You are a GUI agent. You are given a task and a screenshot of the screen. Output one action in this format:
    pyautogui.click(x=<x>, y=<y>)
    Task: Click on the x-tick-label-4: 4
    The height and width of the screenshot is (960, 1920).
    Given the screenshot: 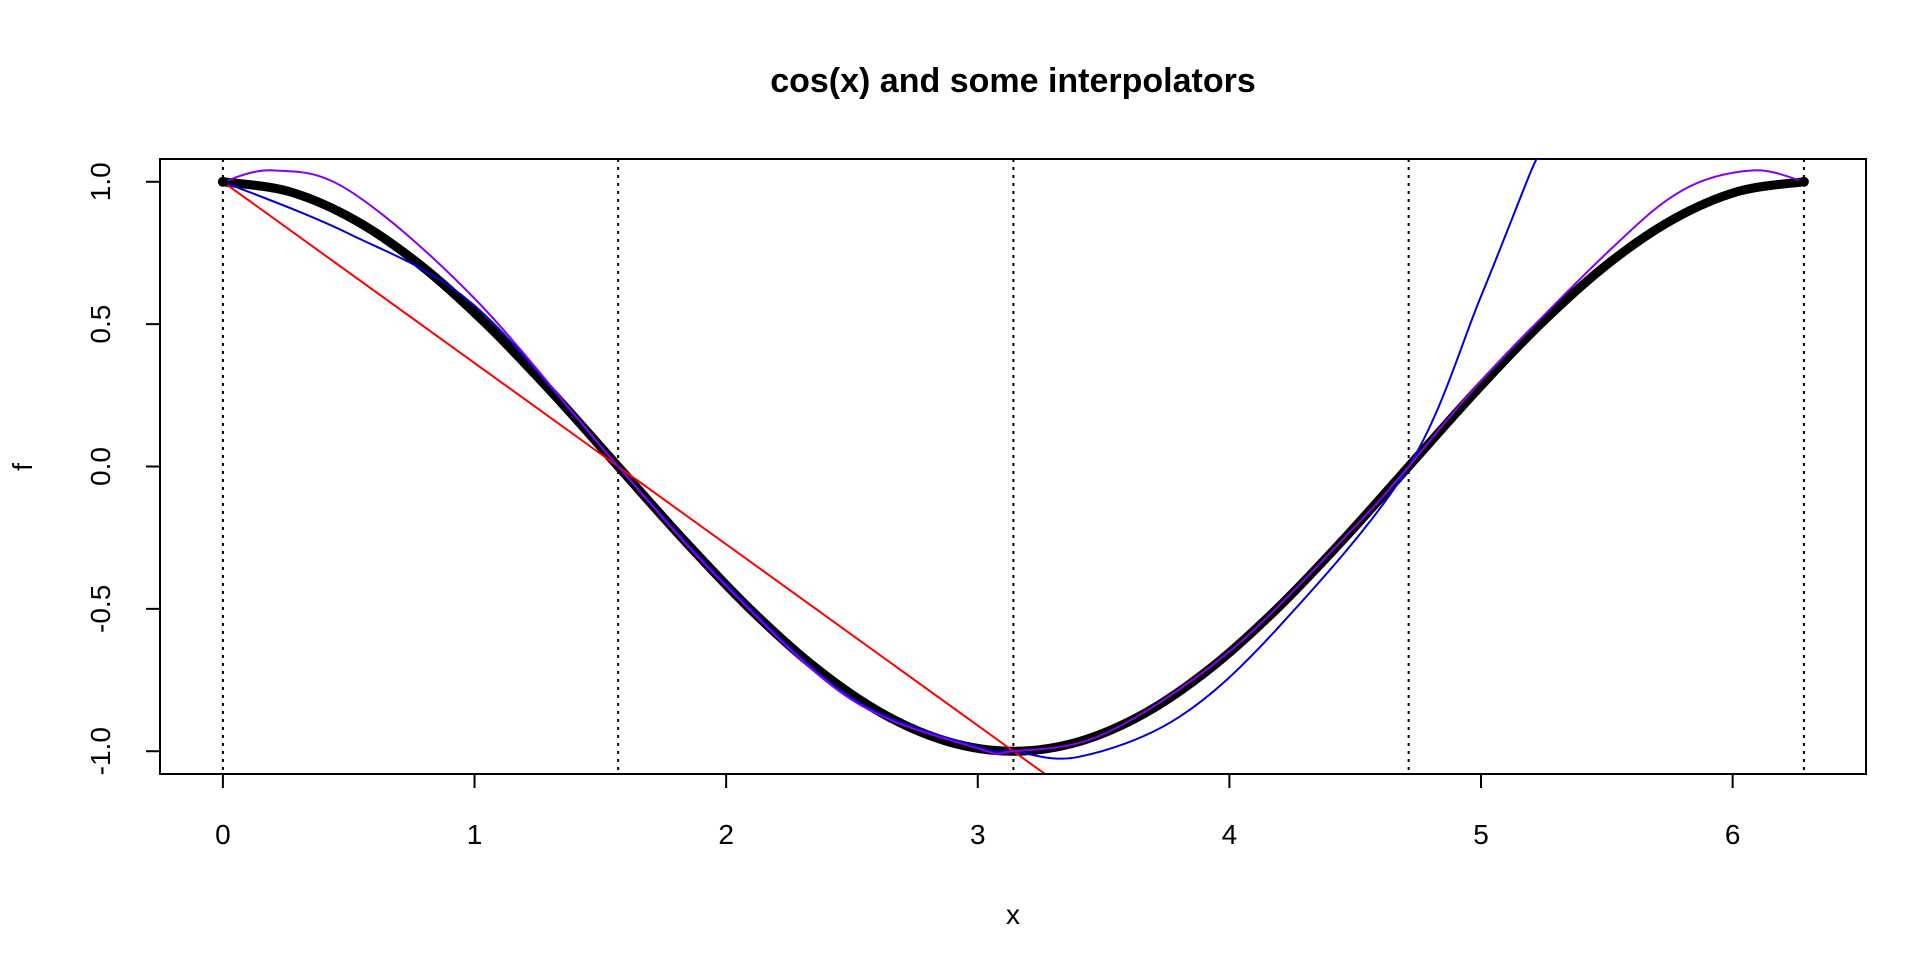 What is the action you would take?
    pyautogui.click(x=1230, y=834)
    